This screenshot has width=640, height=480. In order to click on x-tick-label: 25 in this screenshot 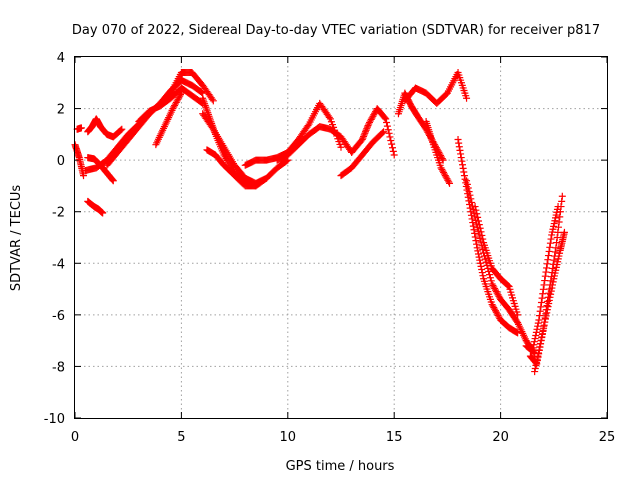, I will do `click(607, 437)`.